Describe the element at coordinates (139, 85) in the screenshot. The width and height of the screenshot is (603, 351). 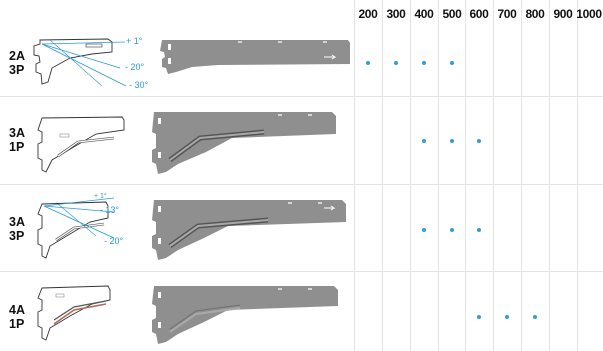
I see `angle-label: - 30°` at that location.